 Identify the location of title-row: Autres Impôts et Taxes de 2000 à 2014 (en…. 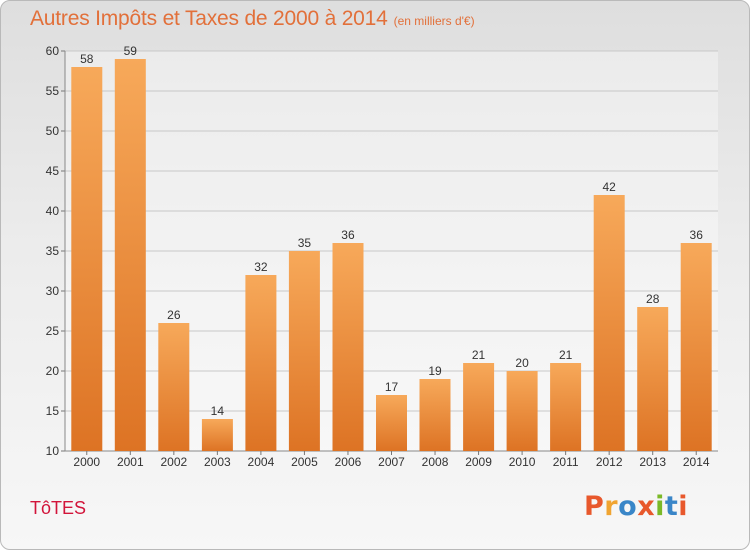
(252, 19).